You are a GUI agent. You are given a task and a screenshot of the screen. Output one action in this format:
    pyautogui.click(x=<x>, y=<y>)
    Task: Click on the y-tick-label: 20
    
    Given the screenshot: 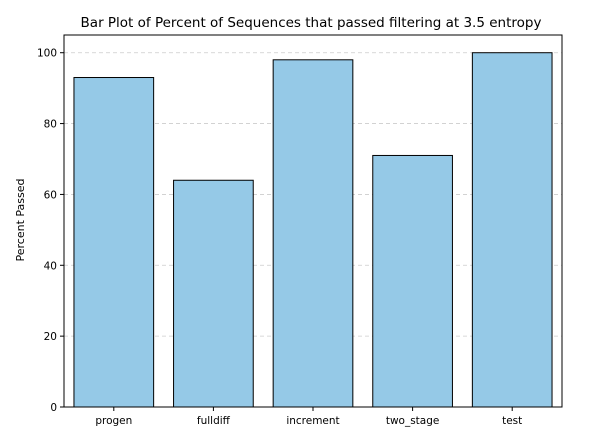 What is the action you would take?
    pyautogui.click(x=50, y=337)
    